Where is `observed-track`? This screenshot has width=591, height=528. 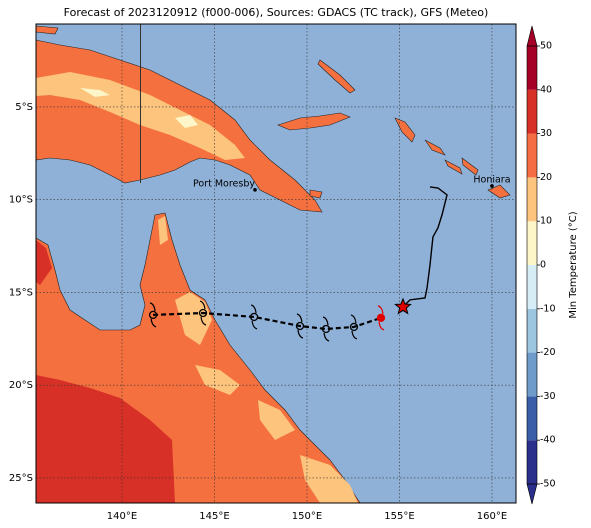 observed-track is located at coordinates (425, 247).